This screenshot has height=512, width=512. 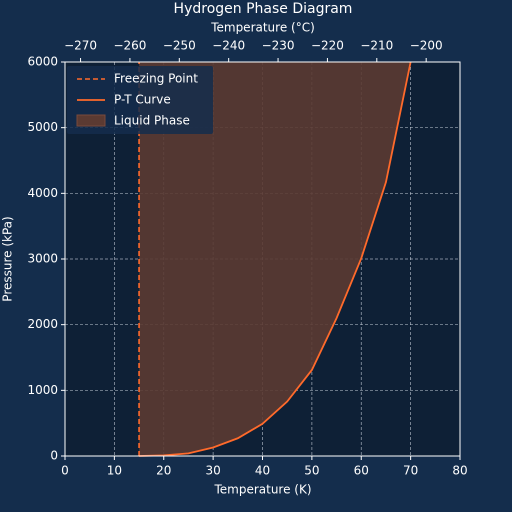 I want to click on y-tick-label: 3000, so click(x=42, y=259).